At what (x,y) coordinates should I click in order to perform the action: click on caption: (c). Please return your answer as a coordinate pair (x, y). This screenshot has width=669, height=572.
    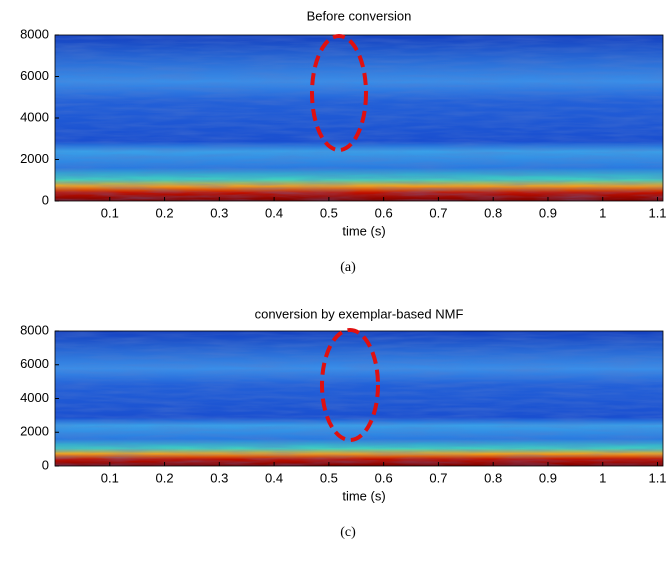
    Looking at the image, I should click on (348, 532).